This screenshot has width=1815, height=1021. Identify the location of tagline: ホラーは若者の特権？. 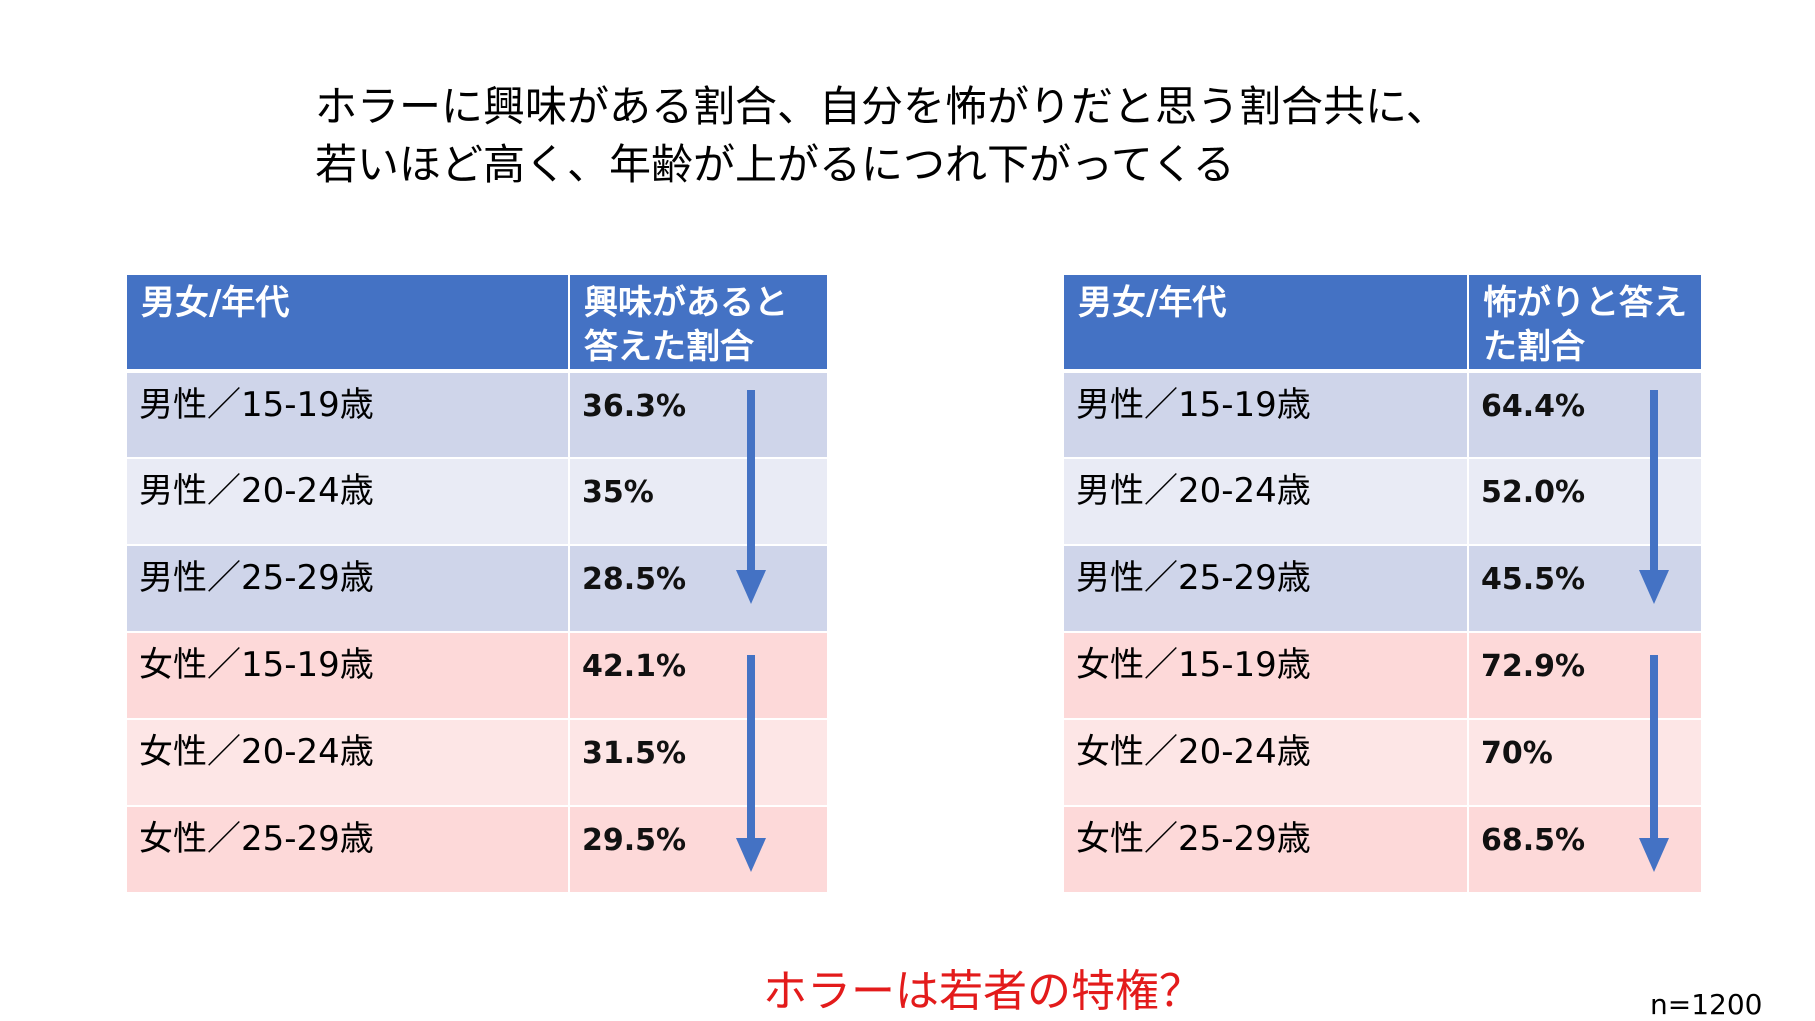
(983, 991).